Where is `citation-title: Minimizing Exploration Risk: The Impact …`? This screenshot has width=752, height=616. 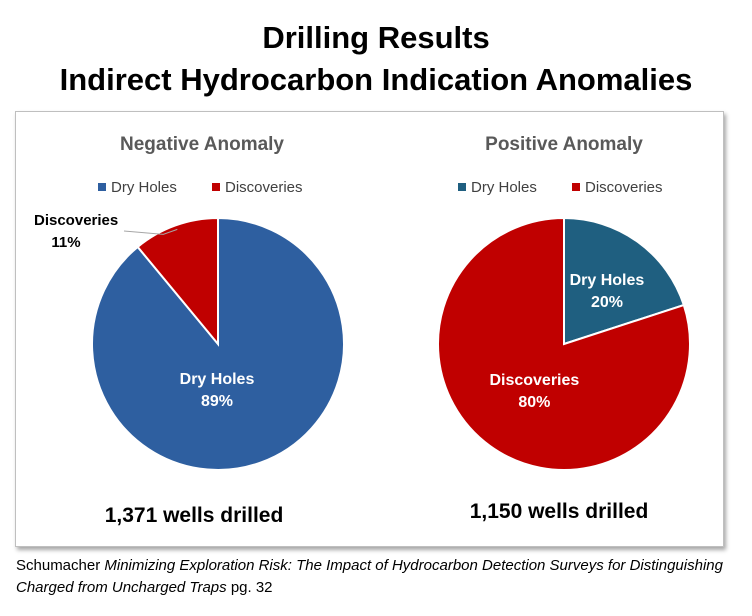 citation-title: Minimizing Exploration Risk: The Impact … is located at coordinates (369, 576).